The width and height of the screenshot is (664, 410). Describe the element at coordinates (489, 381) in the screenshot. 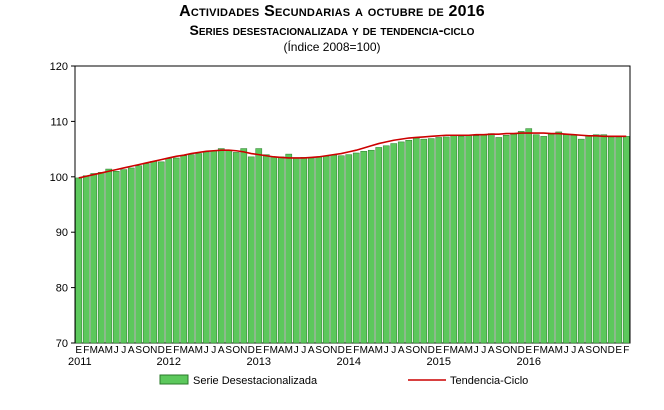

I see `legend-line-label: Tendencia-Ciclo` at that location.